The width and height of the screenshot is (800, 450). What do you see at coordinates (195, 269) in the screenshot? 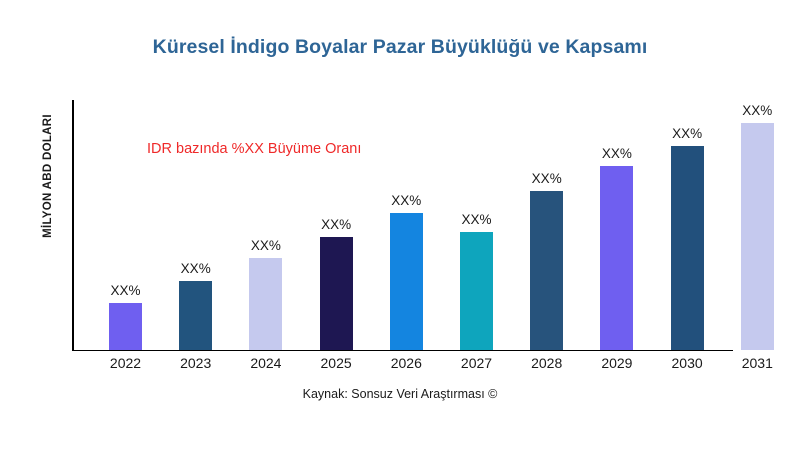
I see `bar-value-label-2023: XX%` at bounding box center [195, 269].